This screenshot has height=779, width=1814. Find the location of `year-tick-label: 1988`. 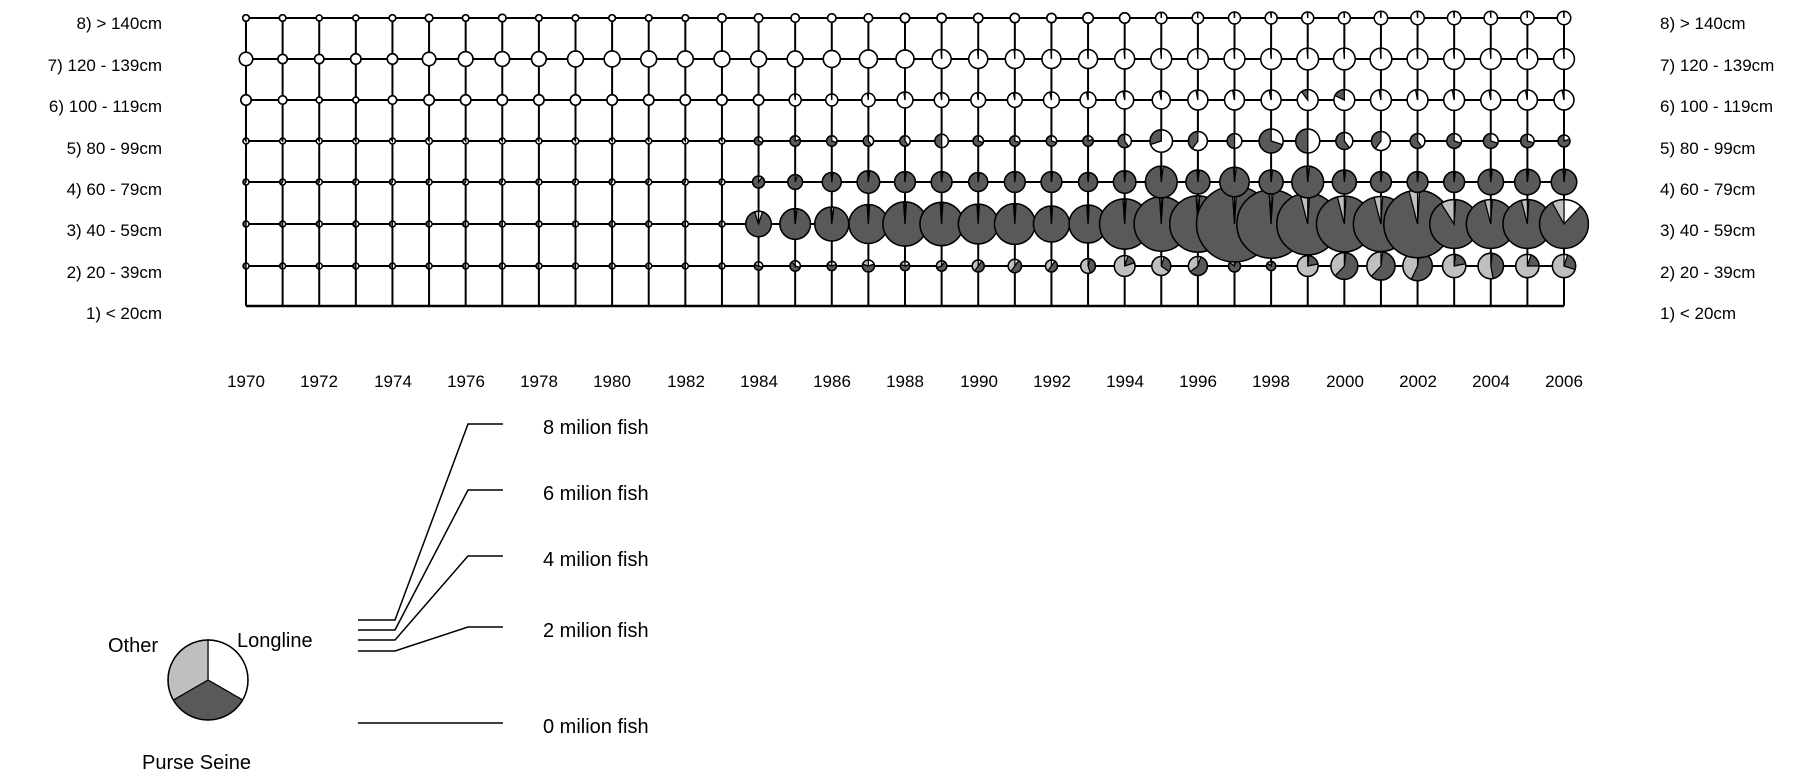

year-tick-label: 1988 is located at coordinates (905, 381).